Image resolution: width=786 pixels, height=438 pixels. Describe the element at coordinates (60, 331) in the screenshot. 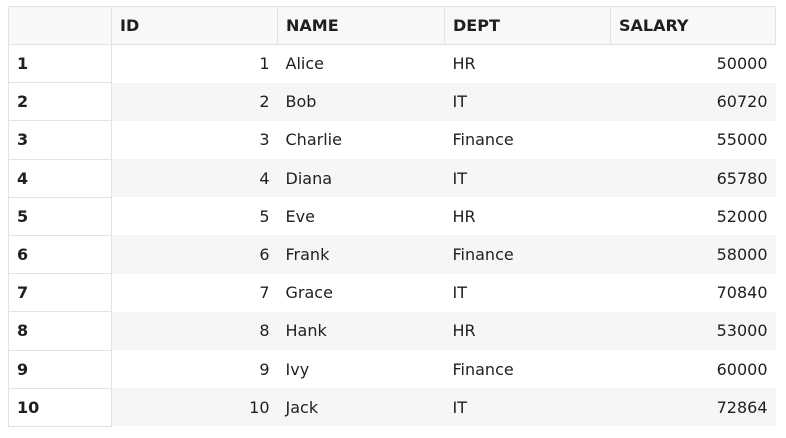

I see `row-number: 8` at that location.